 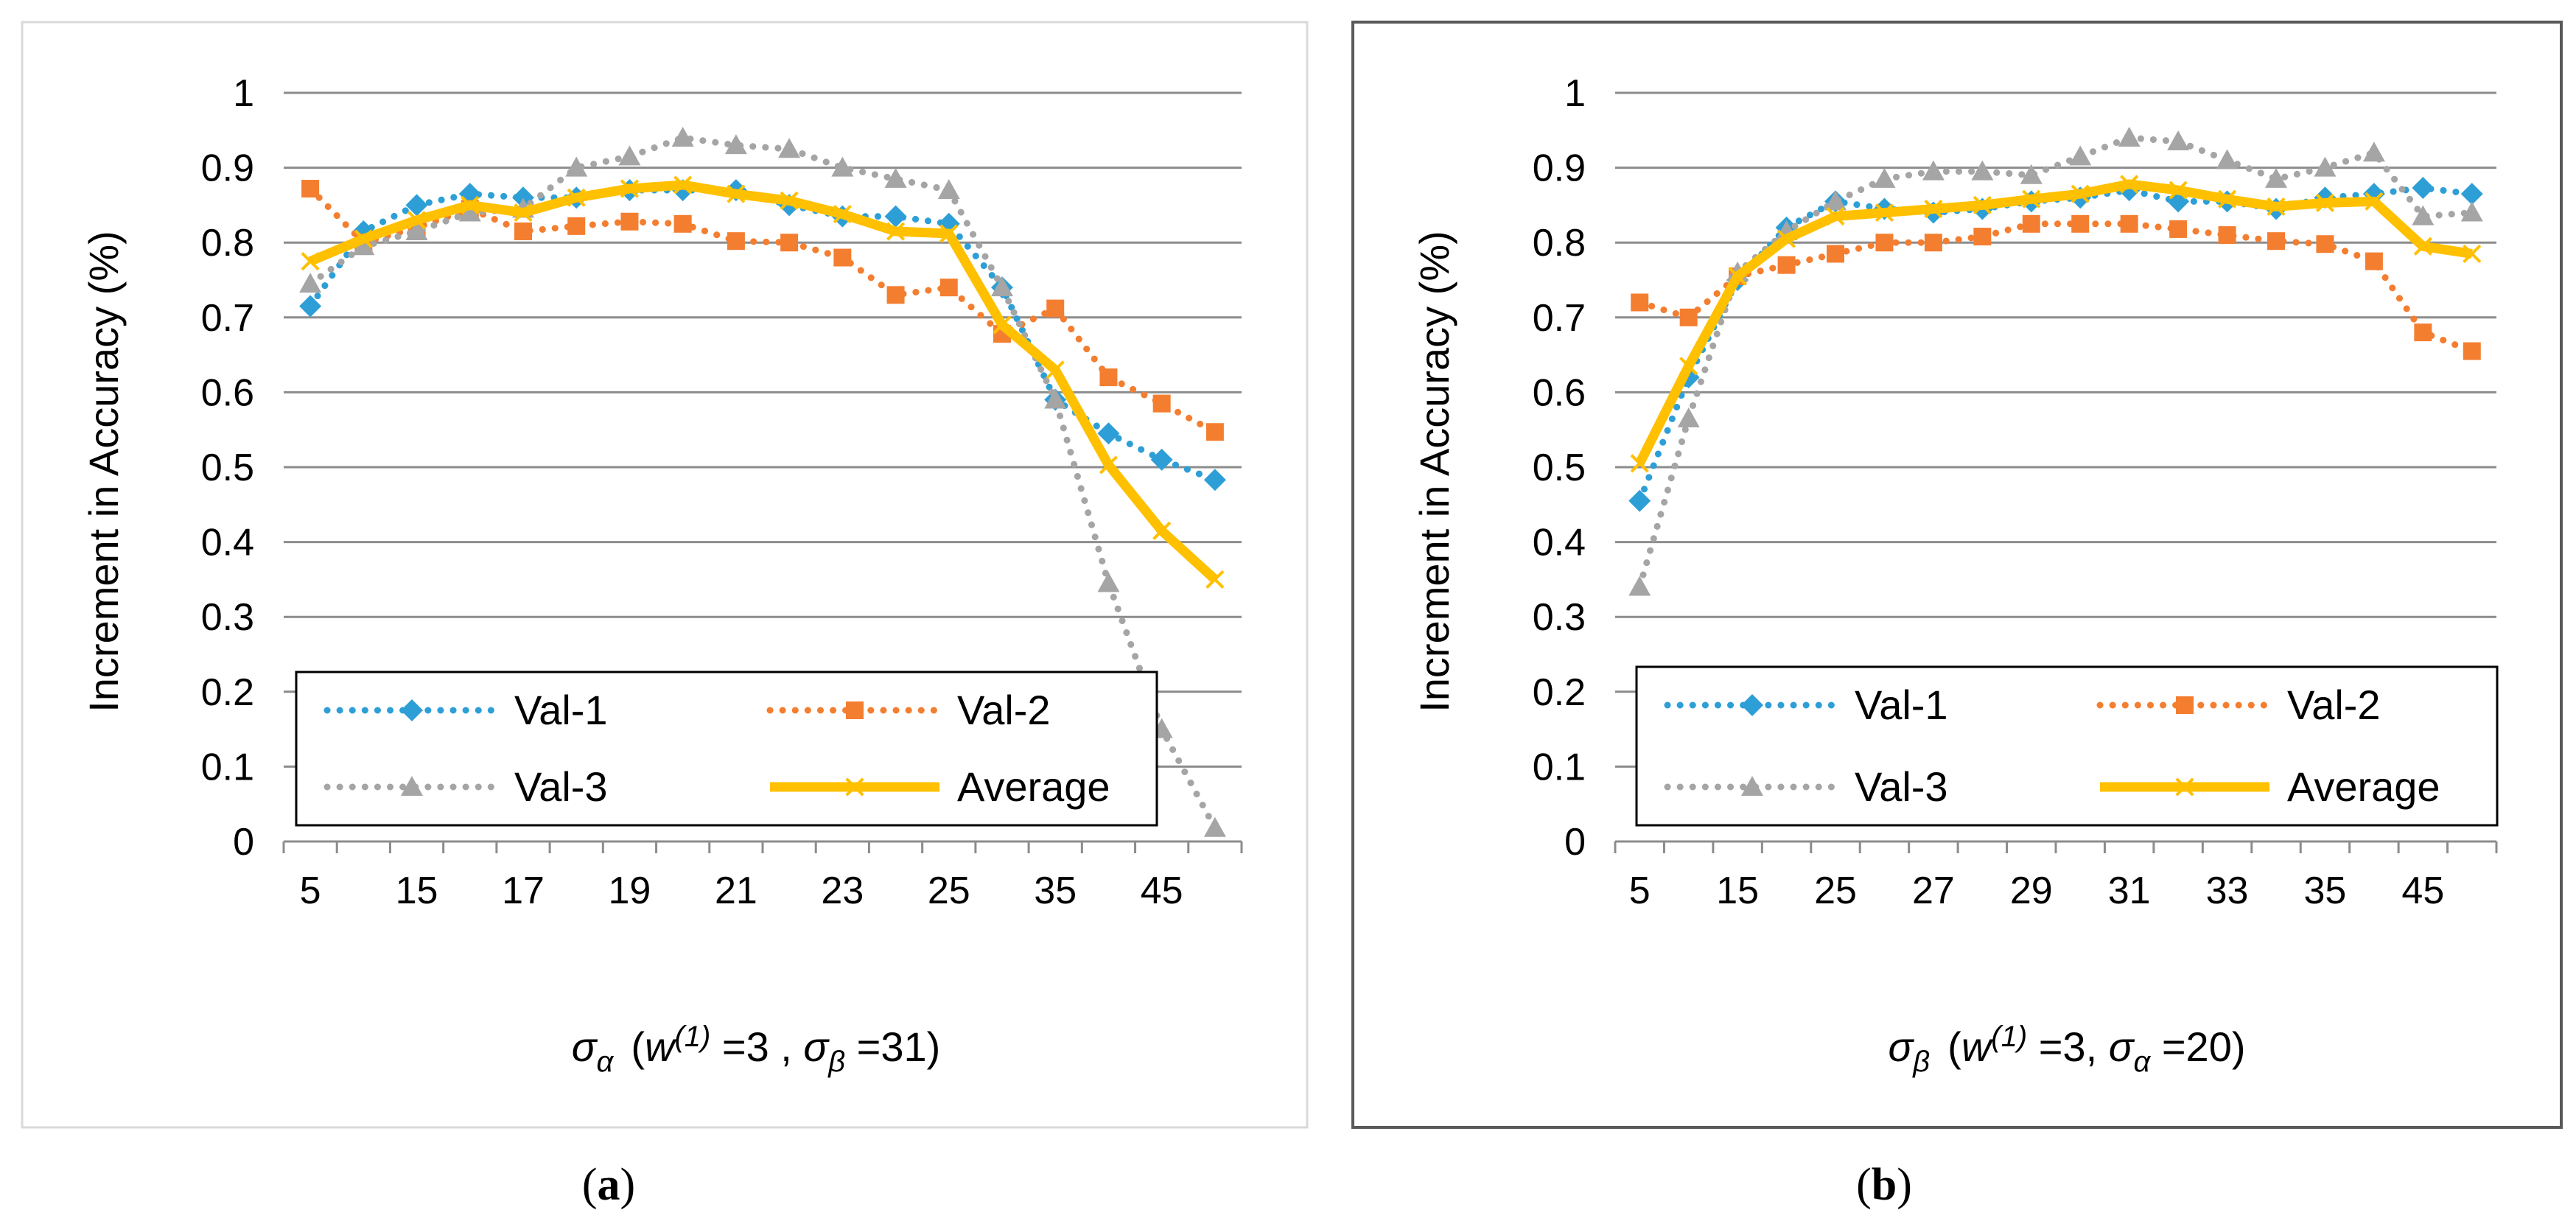 What do you see at coordinates (1901, 786) in the screenshot?
I see `legend-label: Val-3` at bounding box center [1901, 786].